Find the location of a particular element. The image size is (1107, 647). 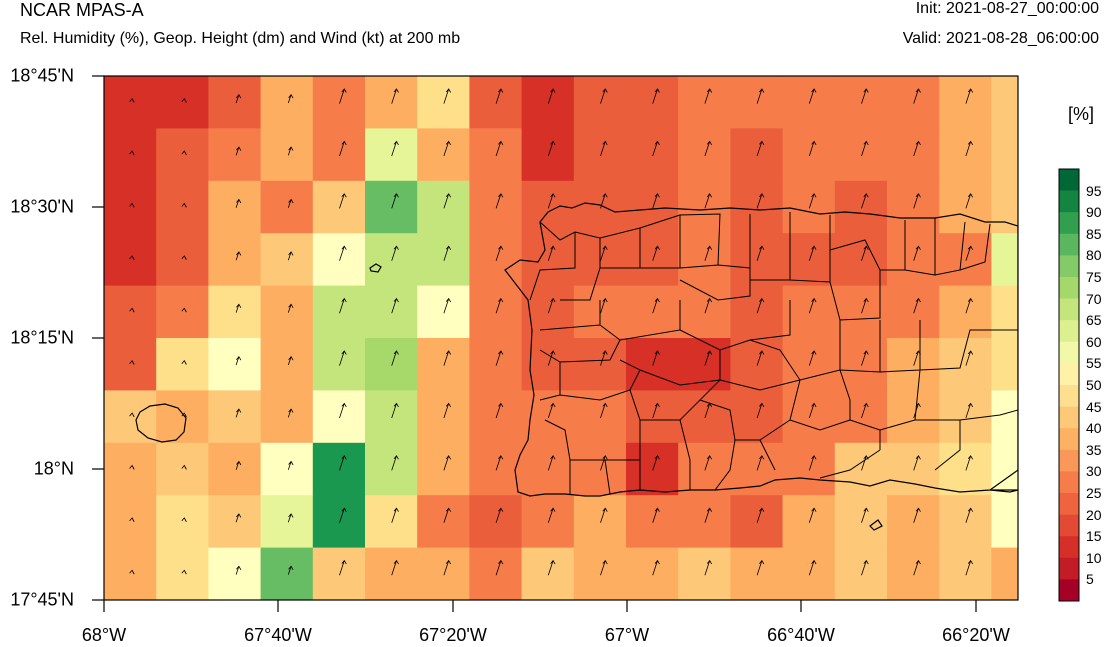

lat-label-17-45: 17°45'N is located at coordinates (42, 599).